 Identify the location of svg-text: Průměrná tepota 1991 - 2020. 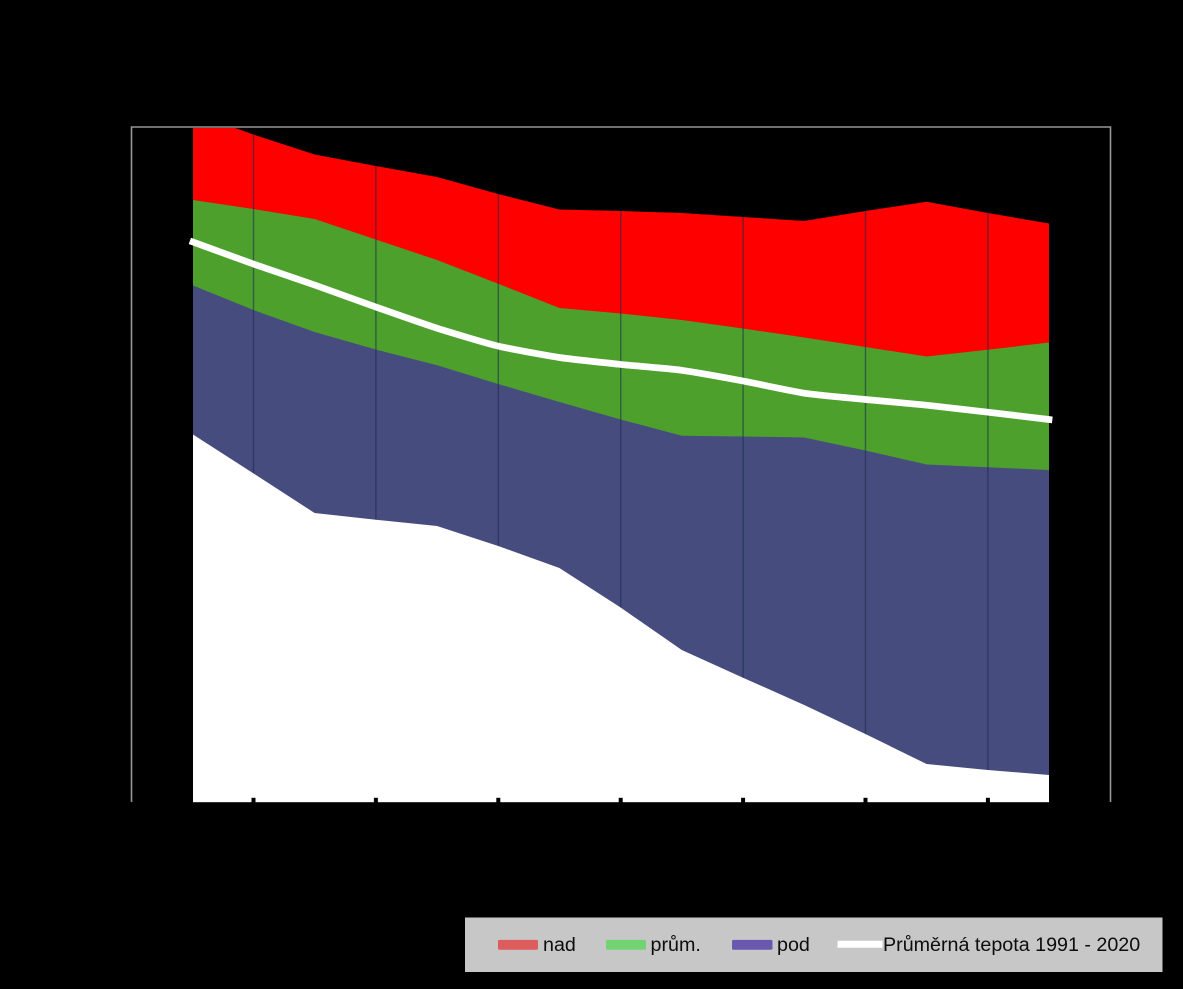
(1011, 945).